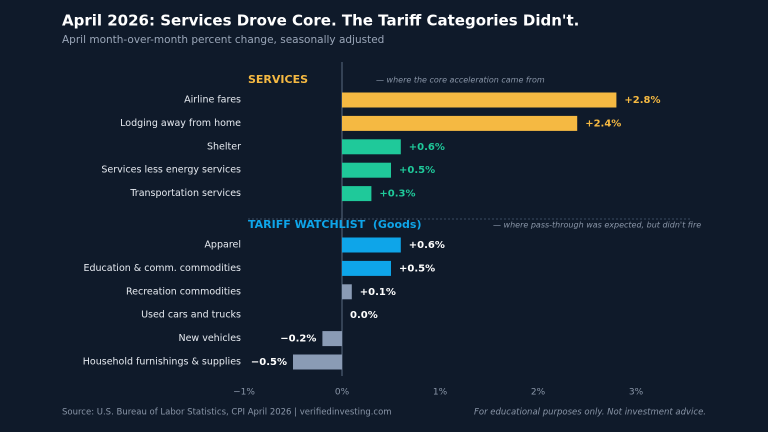  What do you see at coordinates (642, 100) in the screenshot?
I see `value-label: +2.8%` at bounding box center [642, 100].